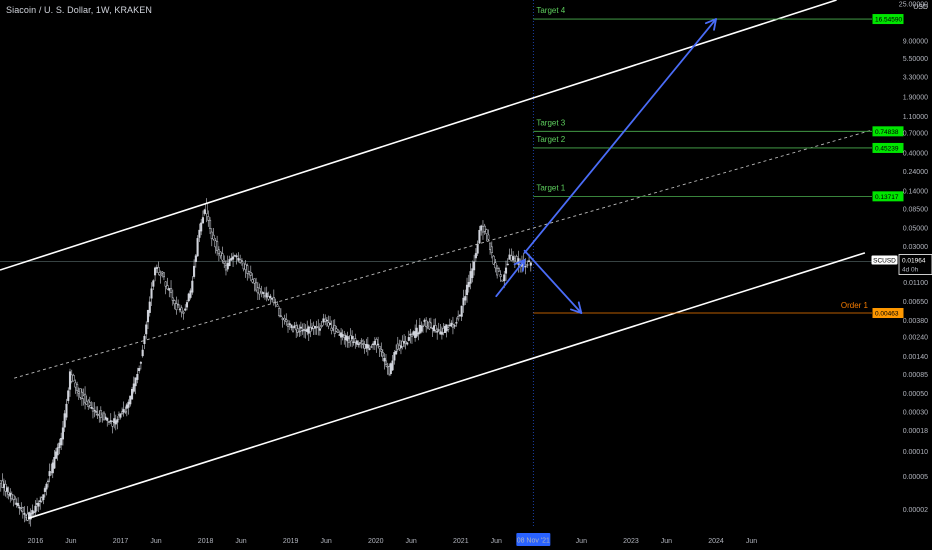  Describe the element at coordinates (915, 191) in the screenshot. I see `y-tick-label: 0.14000` at that location.